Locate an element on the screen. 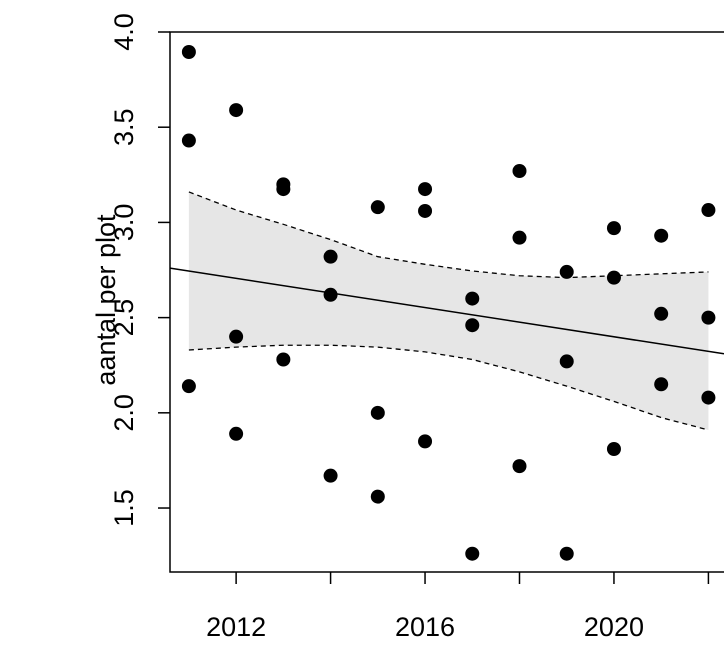 Image resolution: width=724 pixels, height=653 pixels. y-tick-label: 1.5 is located at coordinates (124, 508).